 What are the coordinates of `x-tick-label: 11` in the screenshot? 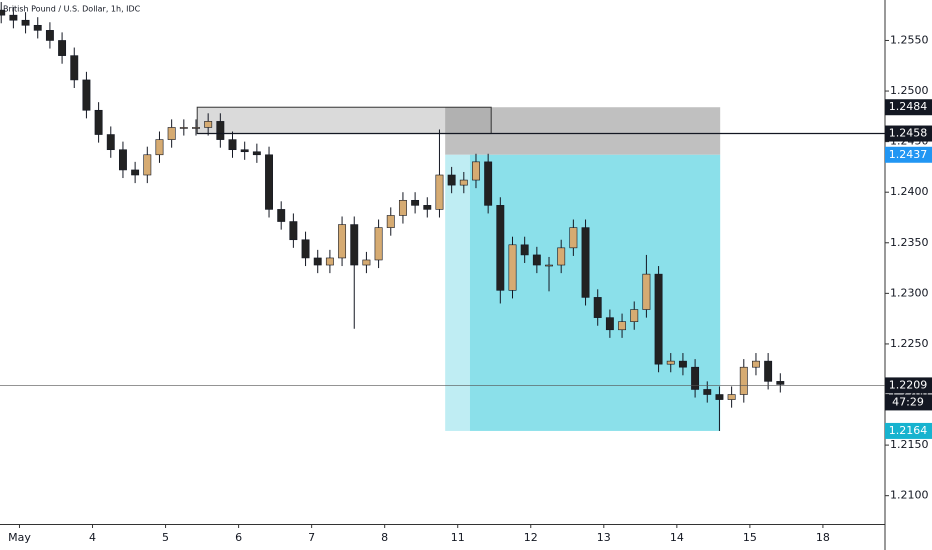 It's located at (458, 537).